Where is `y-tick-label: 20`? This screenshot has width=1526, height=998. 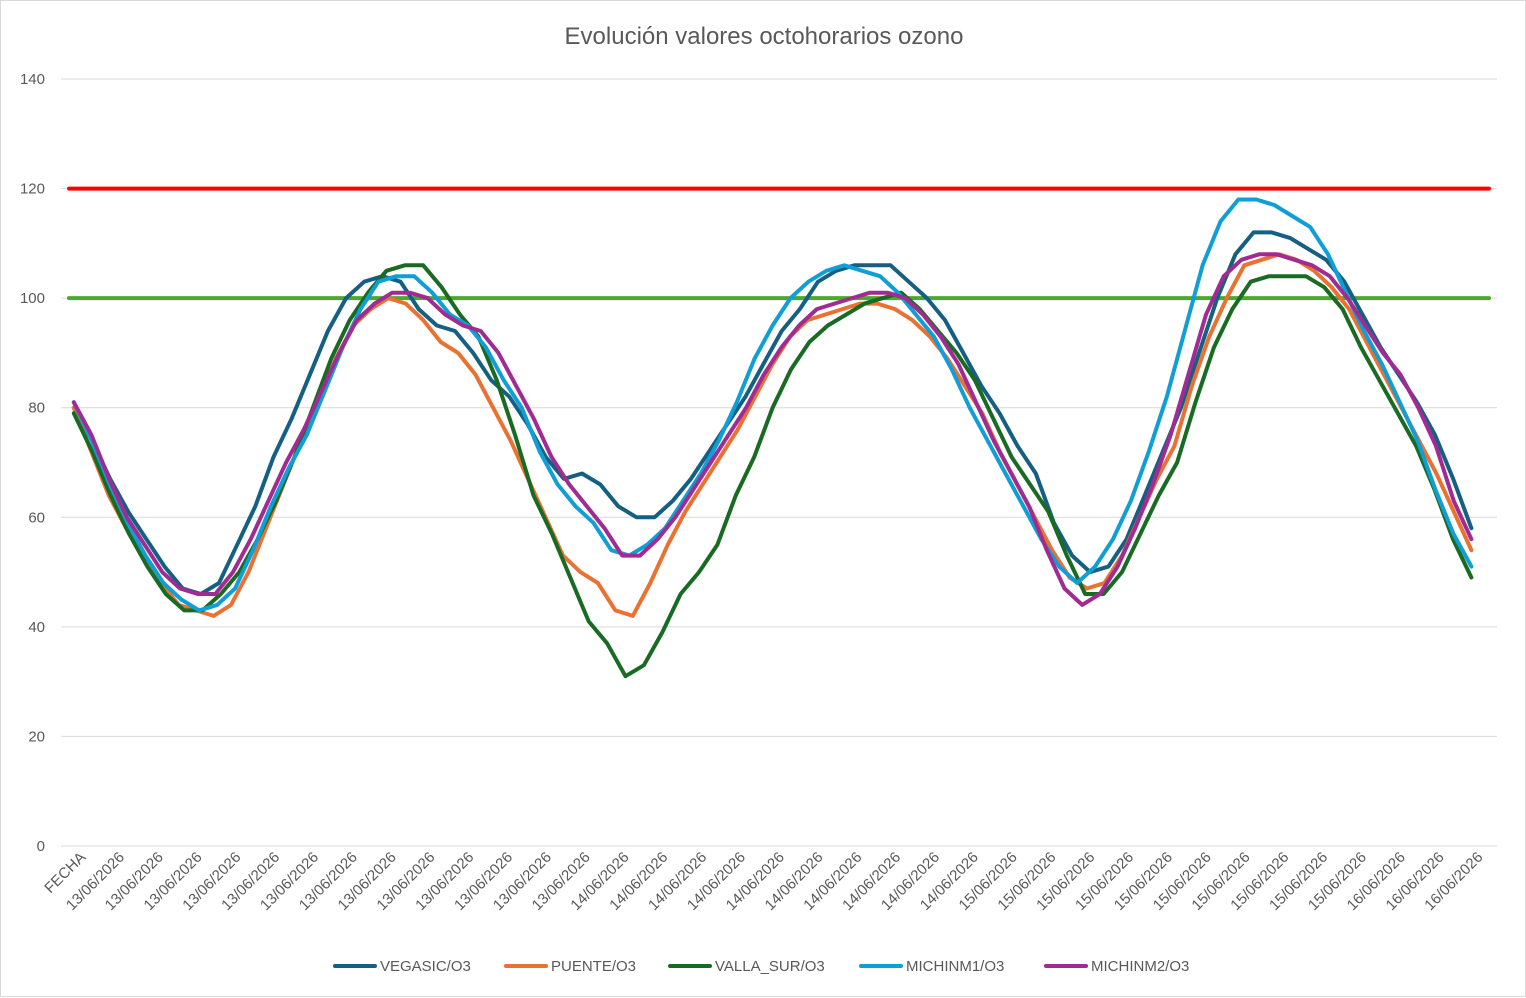
y-tick-label: 20 is located at coordinates (36, 736).